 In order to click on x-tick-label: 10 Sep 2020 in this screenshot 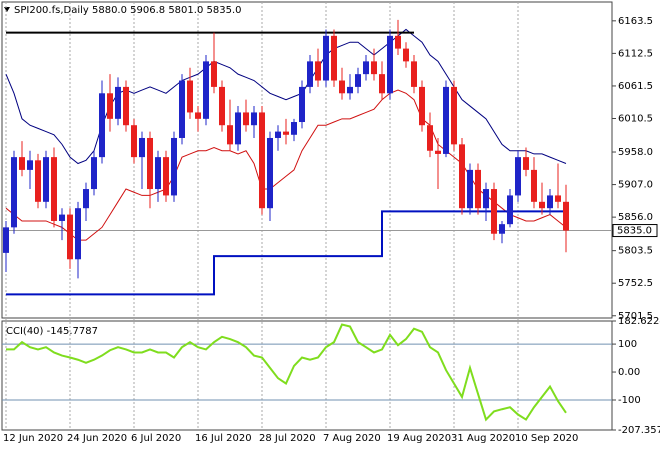, I will do `click(546, 438)`.